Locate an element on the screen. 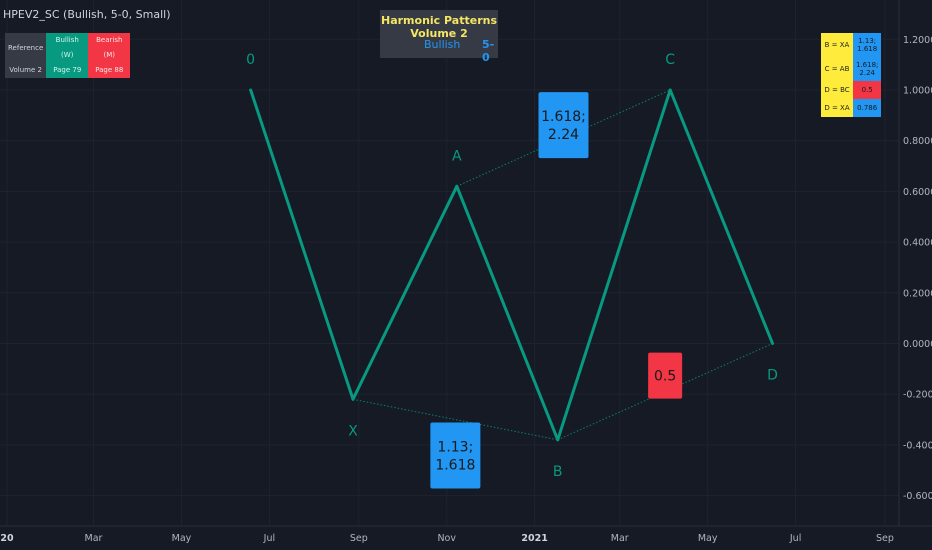  ratio-box-XB: 1.13; 1.618 is located at coordinates (455, 455).